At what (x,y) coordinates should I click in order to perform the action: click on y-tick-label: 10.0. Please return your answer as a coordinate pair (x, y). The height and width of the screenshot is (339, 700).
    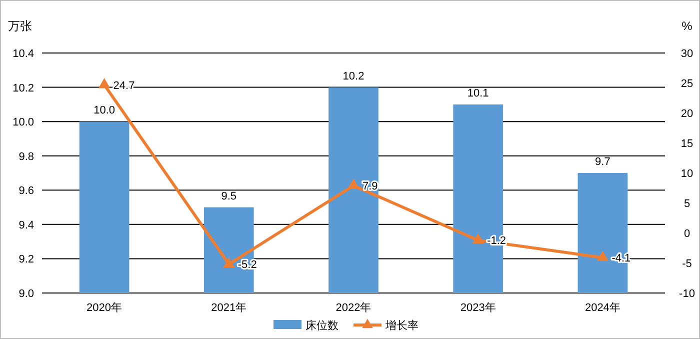
    Looking at the image, I should click on (23, 122).